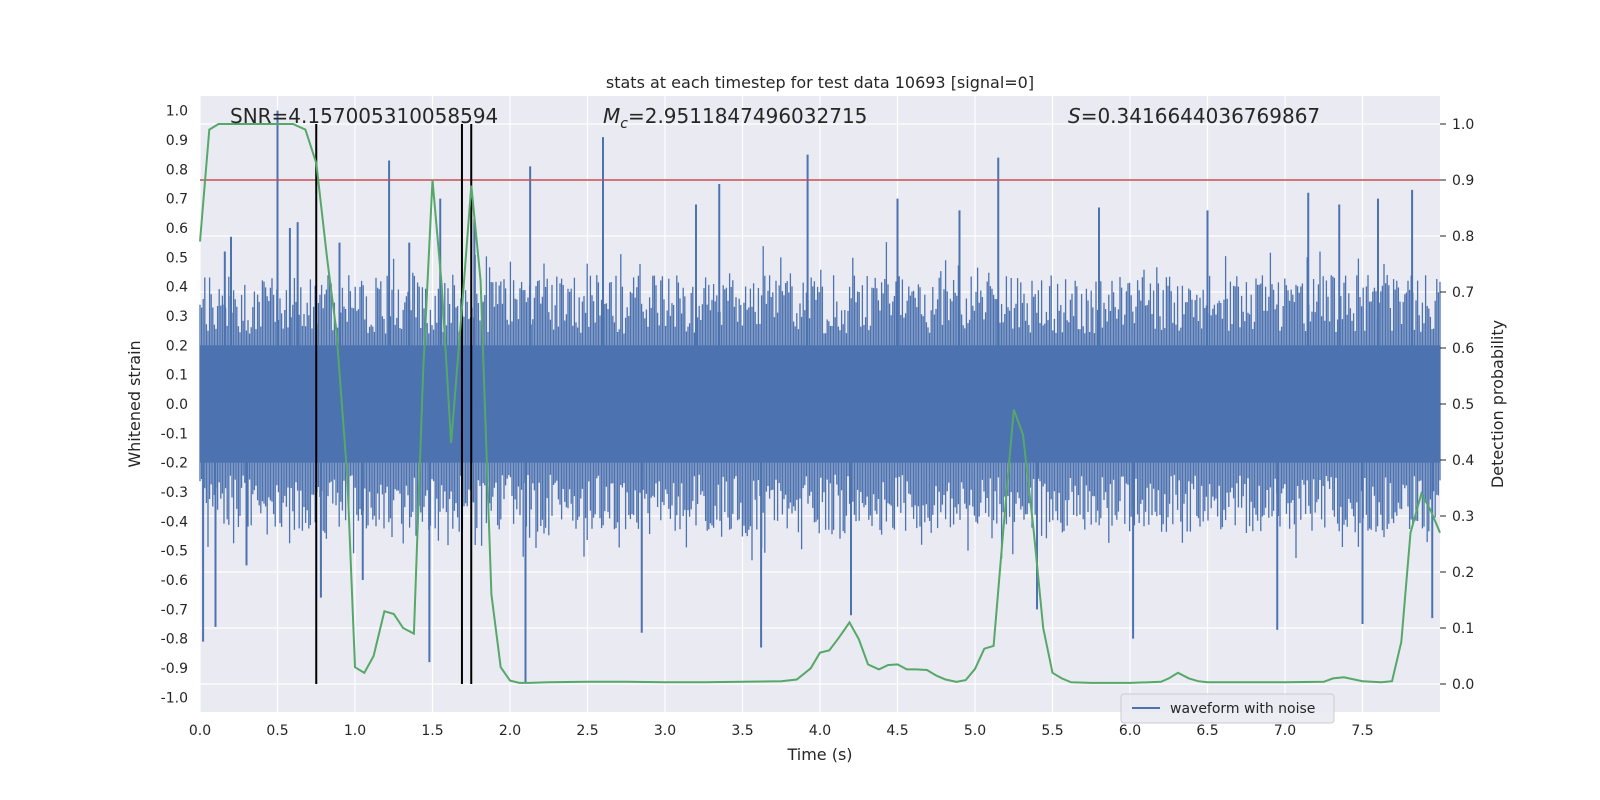 The height and width of the screenshot is (800, 1600). What do you see at coordinates (177, 405) in the screenshot?
I see `y-left-tick-label: 0.0` at bounding box center [177, 405].